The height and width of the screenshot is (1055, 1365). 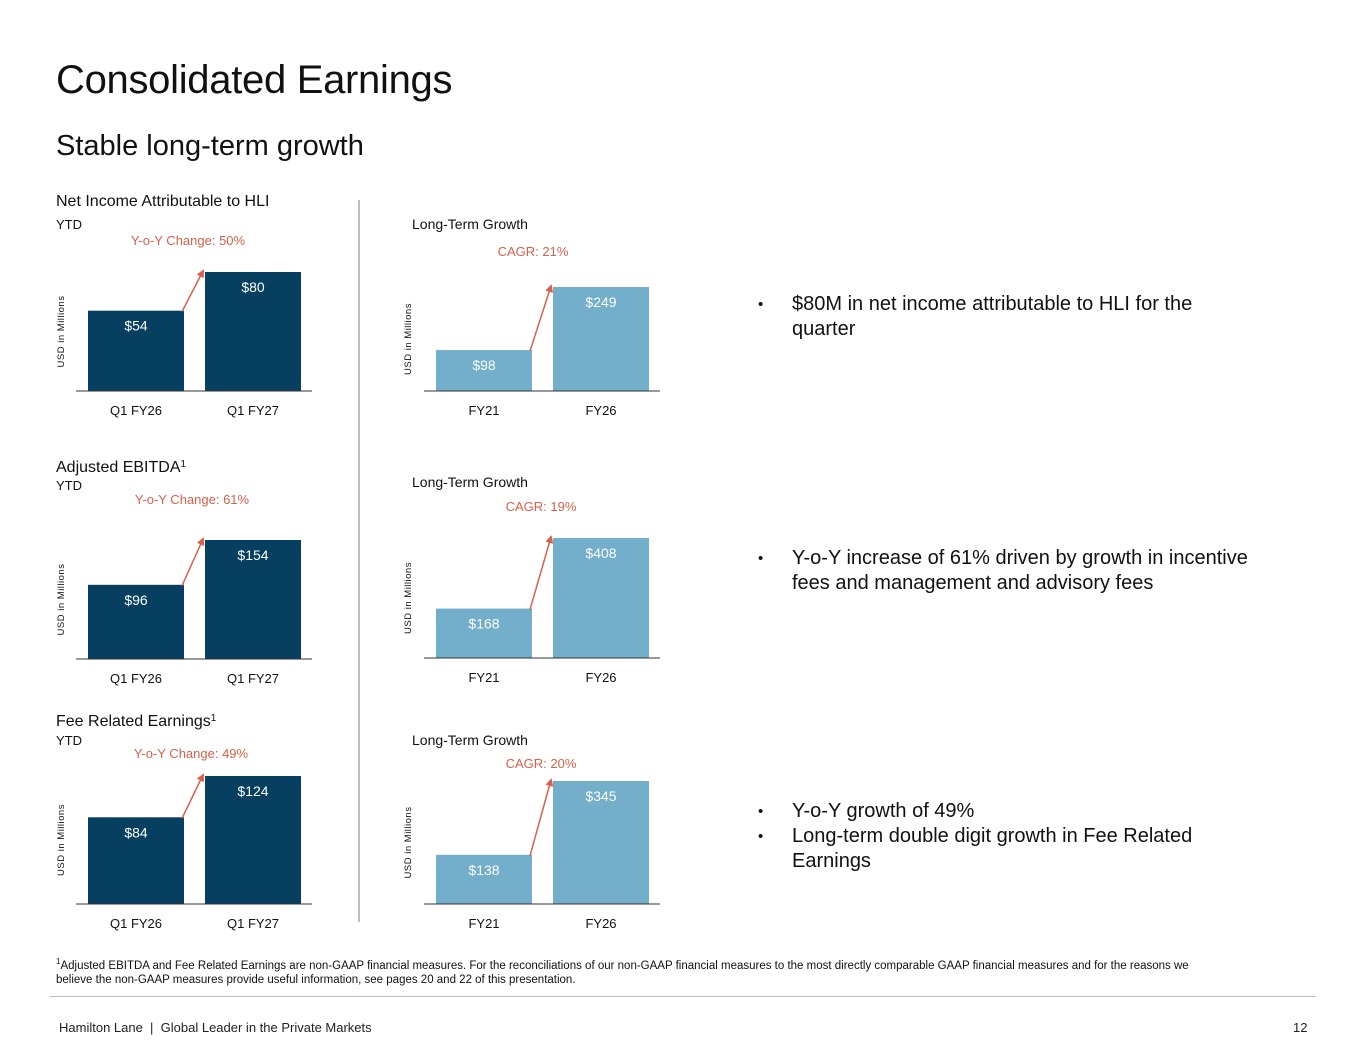 I want to click on vertical-divider, so click(x=359, y=561).